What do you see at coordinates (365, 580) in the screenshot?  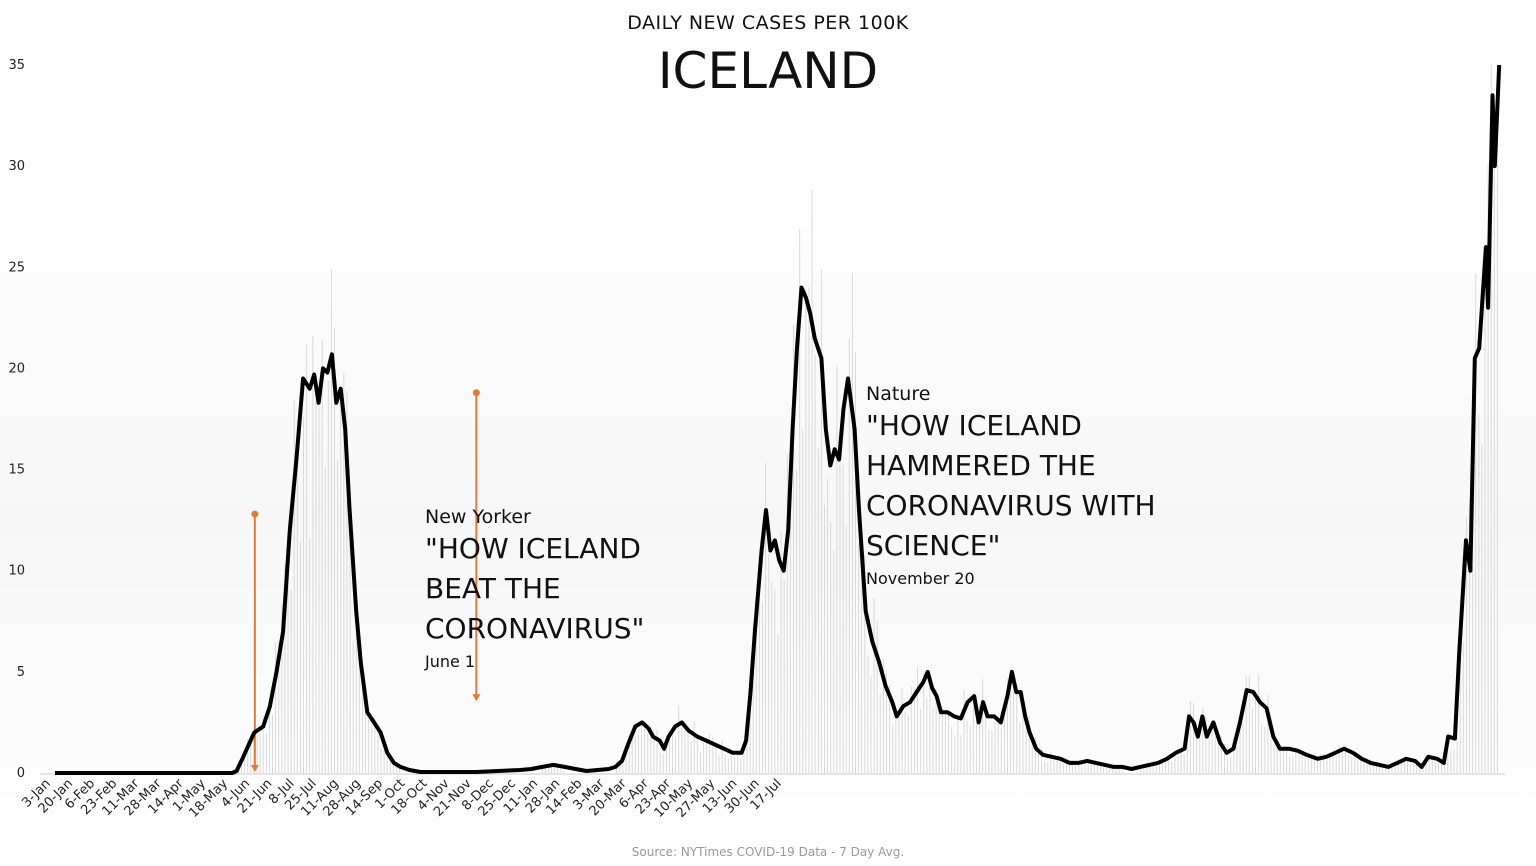 I see `annotation-markers` at bounding box center [365, 580].